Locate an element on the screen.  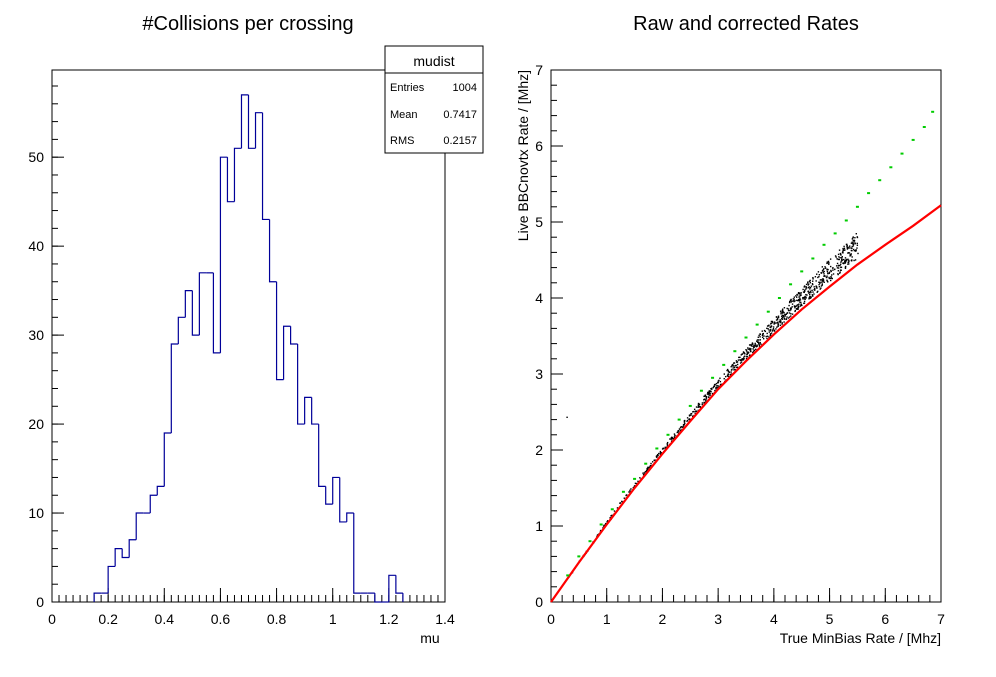
x-tick-label: 5 is located at coordinates (830, 619).